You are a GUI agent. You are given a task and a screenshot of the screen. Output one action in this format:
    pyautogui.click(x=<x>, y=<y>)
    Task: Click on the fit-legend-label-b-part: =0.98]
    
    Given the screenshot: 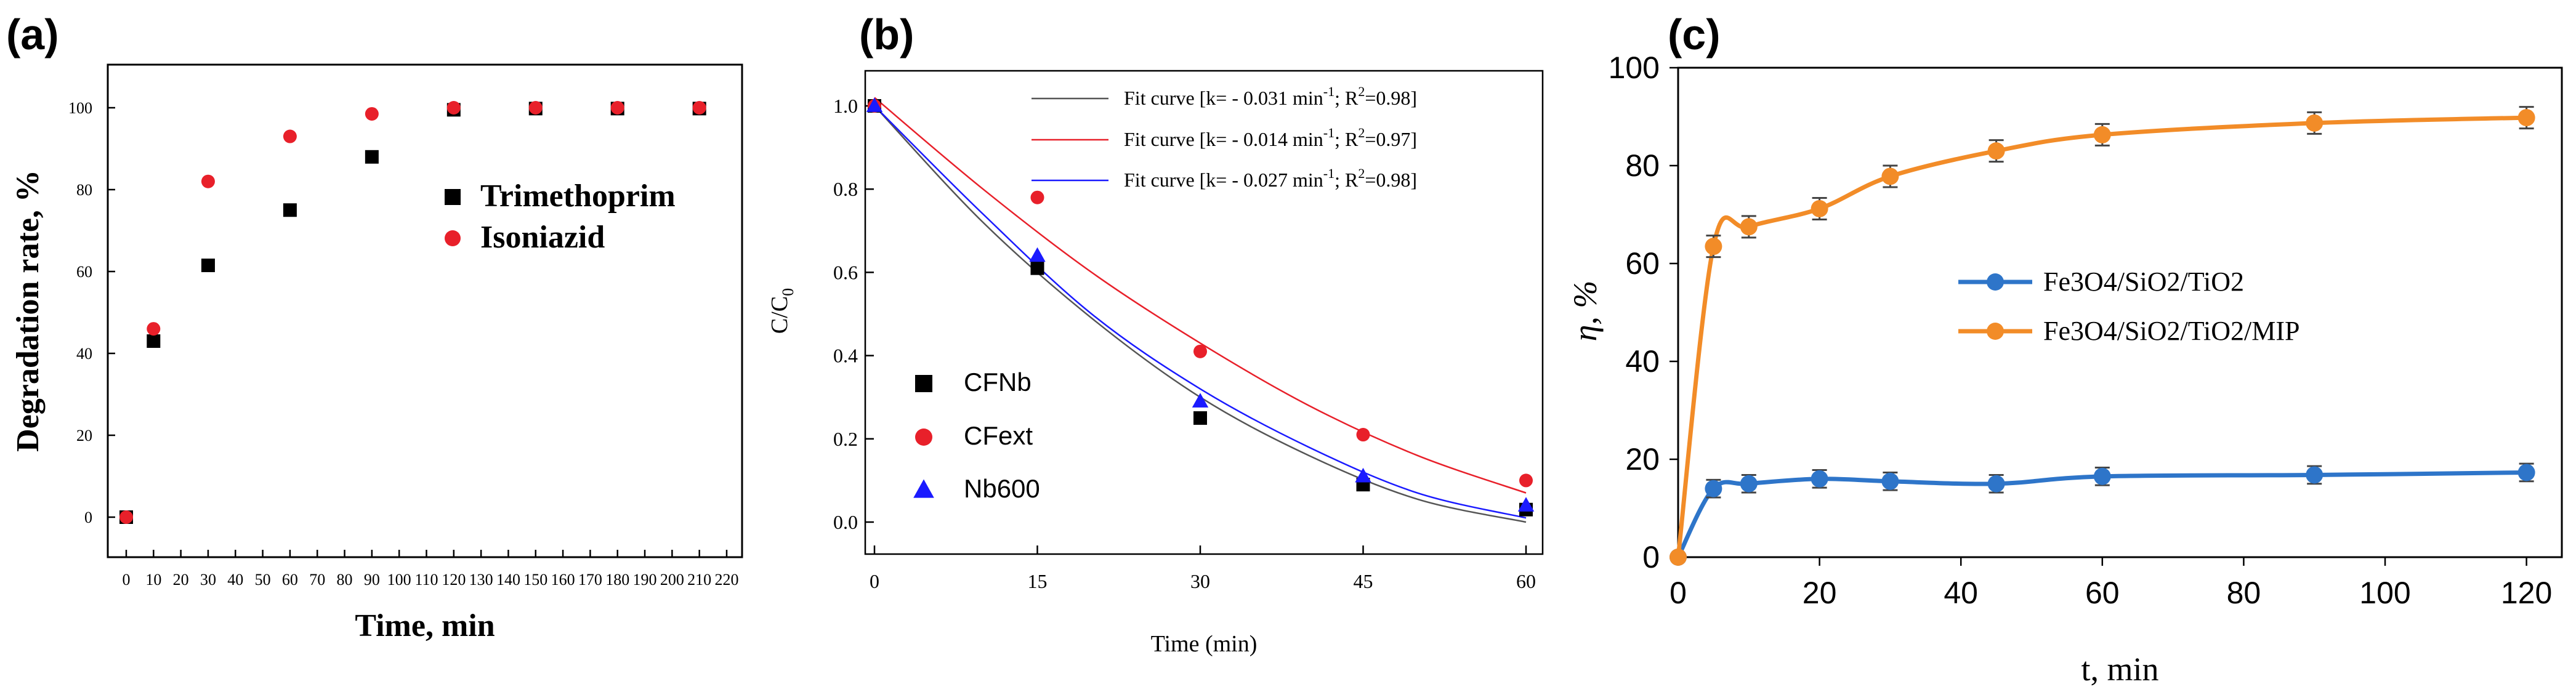 What is the action you would take?
    pyautogui.click(x=1391, y=98)
    